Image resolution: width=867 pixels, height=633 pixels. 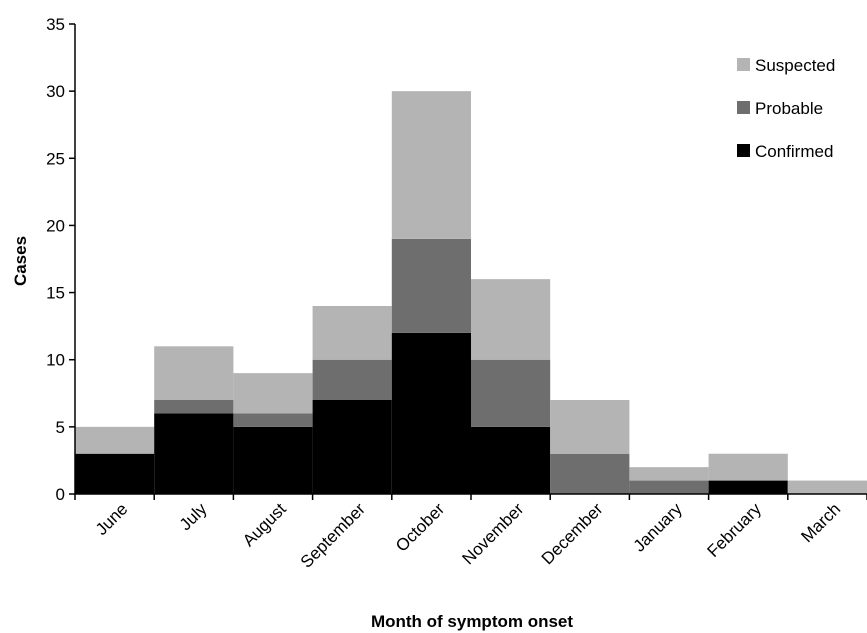 I want to click on bar-confirmed-august, so click(x=273, y=460).